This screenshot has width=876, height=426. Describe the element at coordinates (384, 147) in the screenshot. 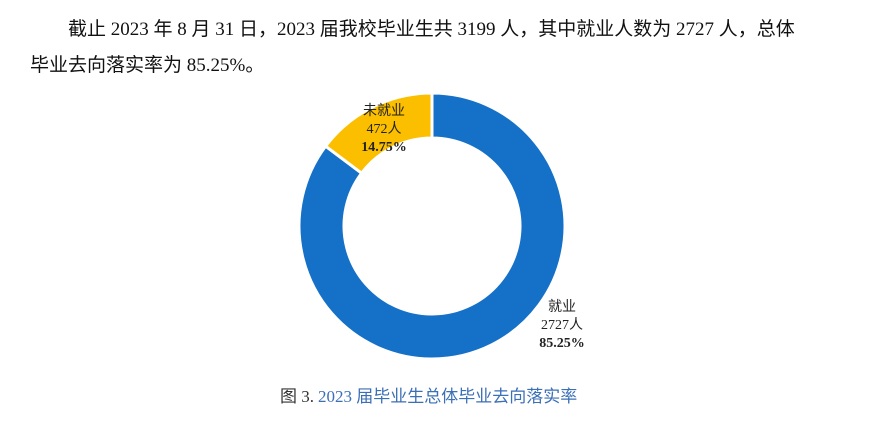

I see `value-label: 14.75%` at that location.